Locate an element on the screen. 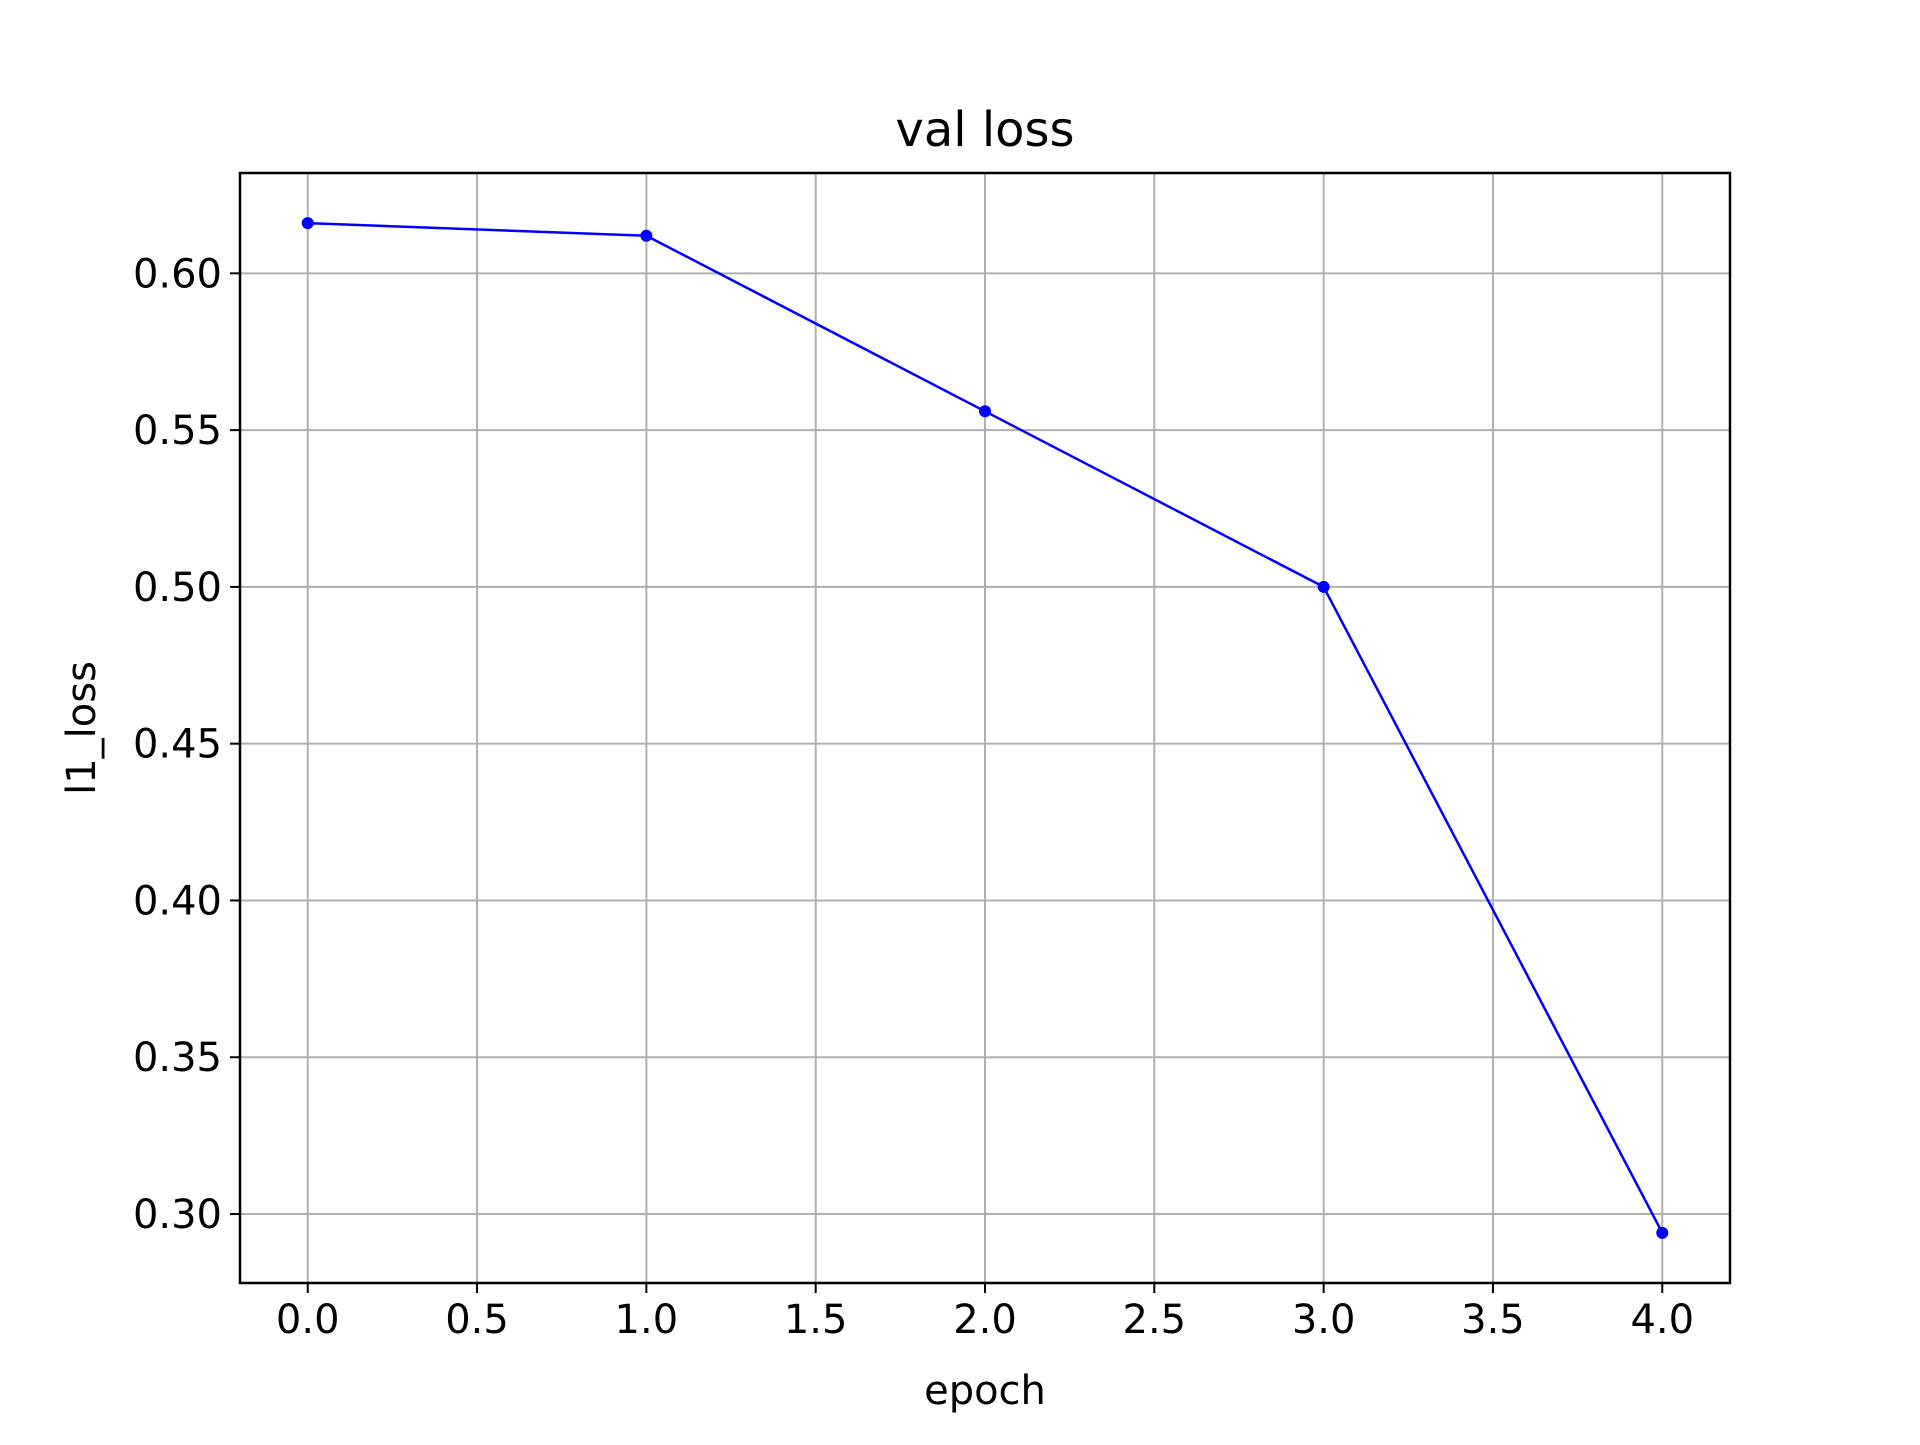 The height and width of the screenshot is (1445, 1920). y-tick-label: 0.45 is located at coordinates (177, 745).